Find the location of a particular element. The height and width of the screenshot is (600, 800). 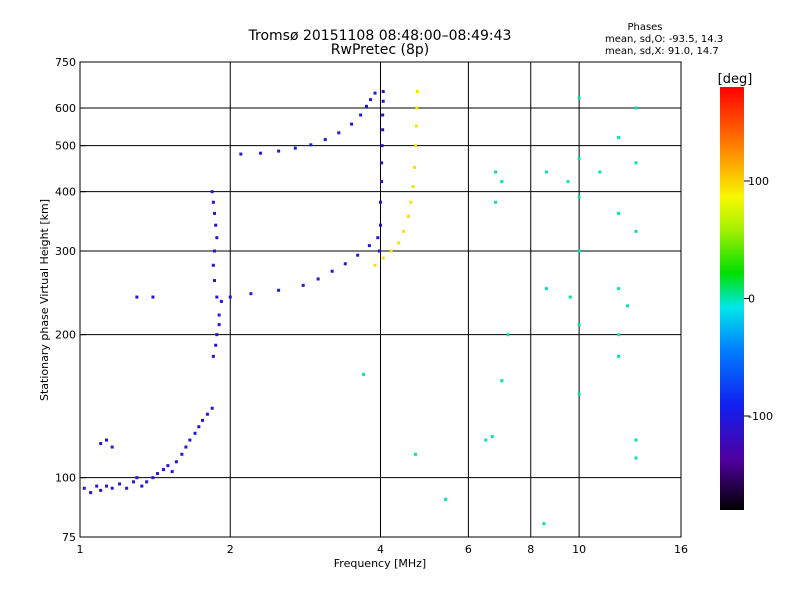

x-axis-label: Frequency [MHz] is located at coordinates (380, 563).